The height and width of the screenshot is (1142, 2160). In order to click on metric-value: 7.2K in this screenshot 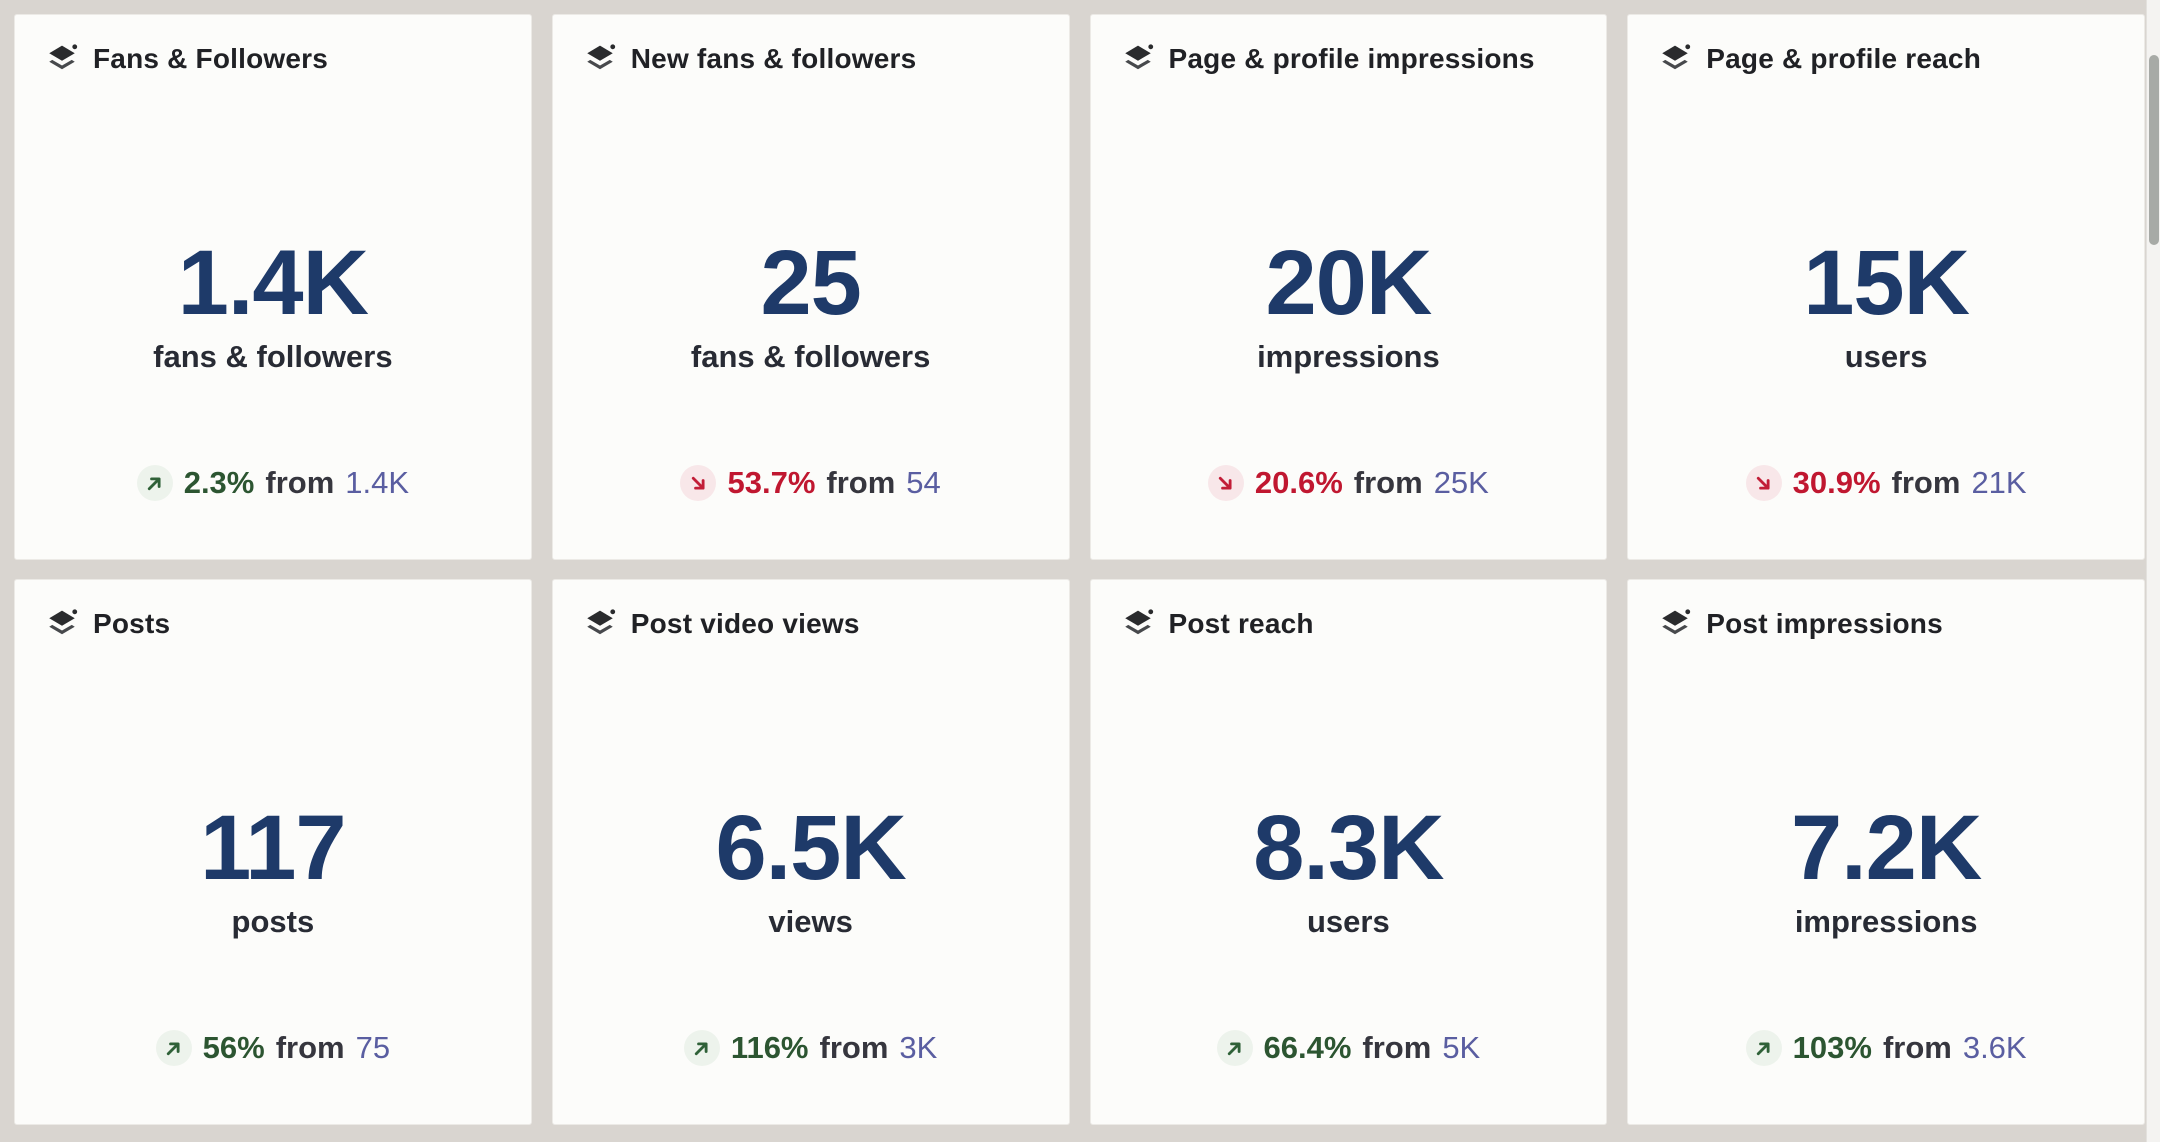, I will do `click(1886, 848)`.